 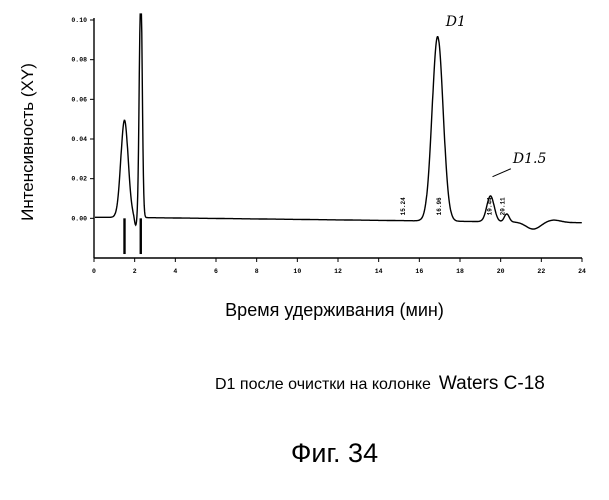 What do you see at coordinates (94, 271) in the screenshot?
I see `x-tick-label: 0` at bounding box center [94, 271].